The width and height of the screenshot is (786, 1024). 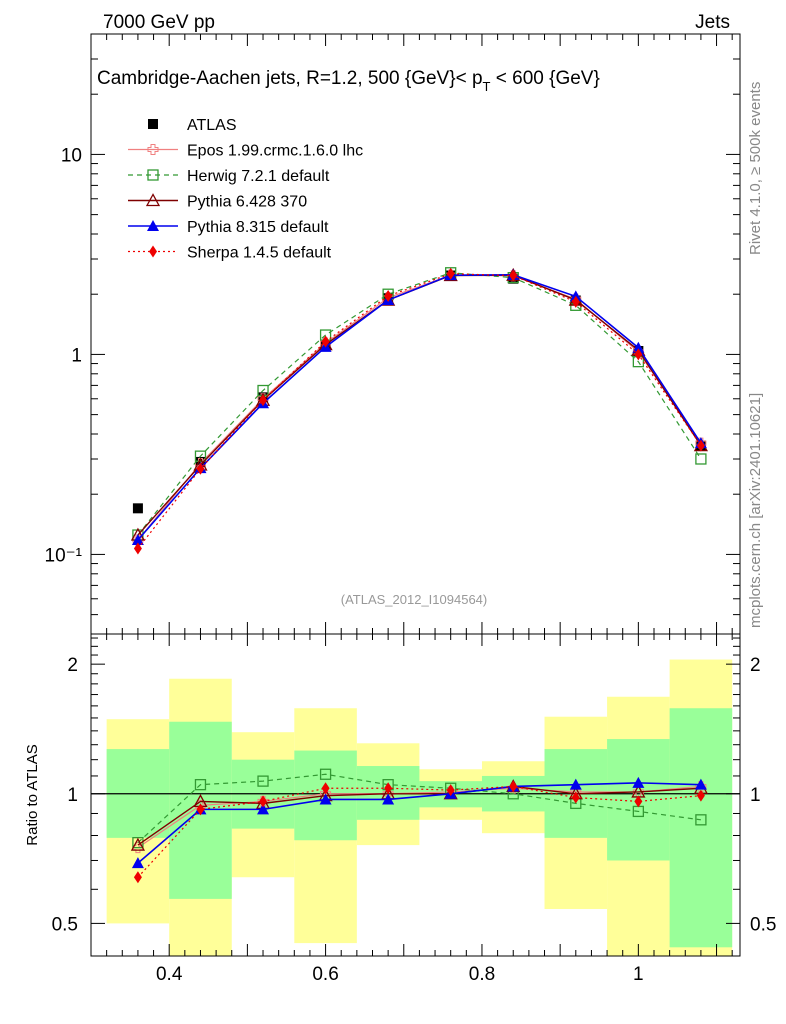 I want to click on y-tick-label: 1, so click(x=76, y=355).